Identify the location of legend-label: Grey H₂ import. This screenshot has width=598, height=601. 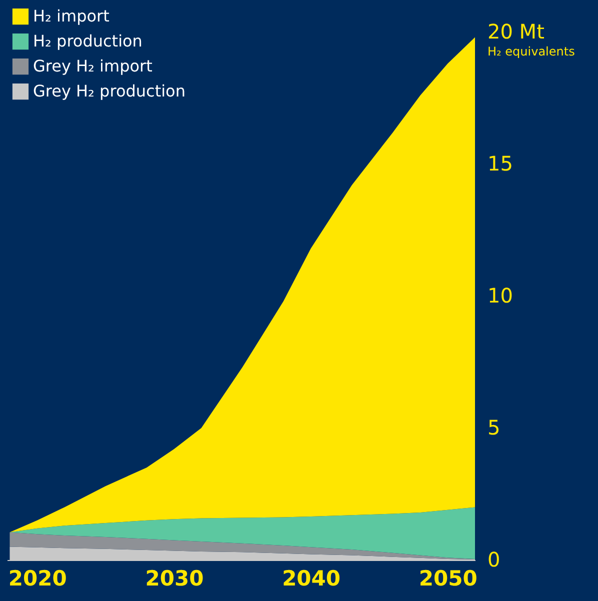
(92, 66).